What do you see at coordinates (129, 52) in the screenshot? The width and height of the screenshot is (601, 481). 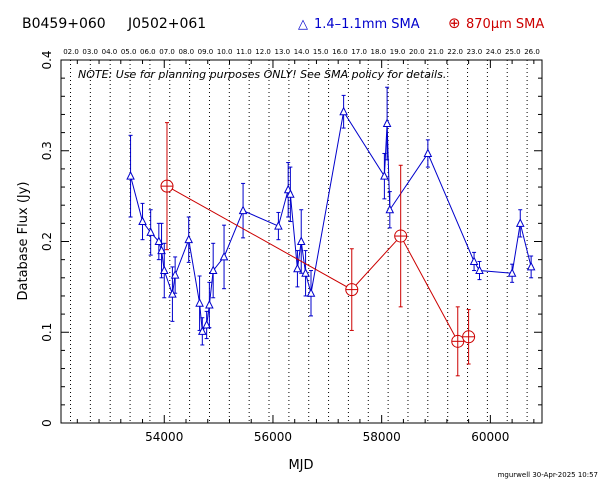 I see `top-label-3: 05.0` at bounding box center [129, 52].